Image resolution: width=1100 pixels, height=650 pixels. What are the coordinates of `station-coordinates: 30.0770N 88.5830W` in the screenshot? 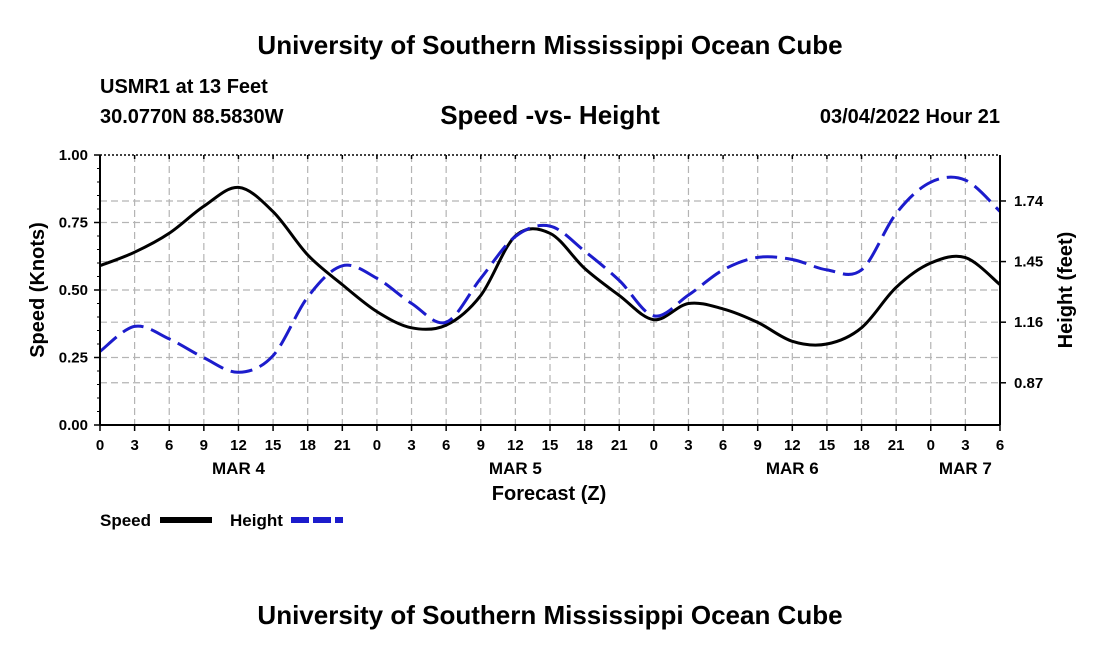 It's located at (192, 117).